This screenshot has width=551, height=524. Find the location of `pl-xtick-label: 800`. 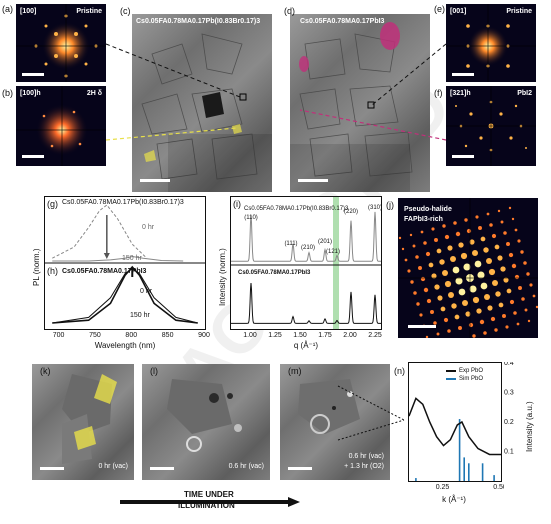

pl-xtick-label: 800 is located at coordinates (131, 335).